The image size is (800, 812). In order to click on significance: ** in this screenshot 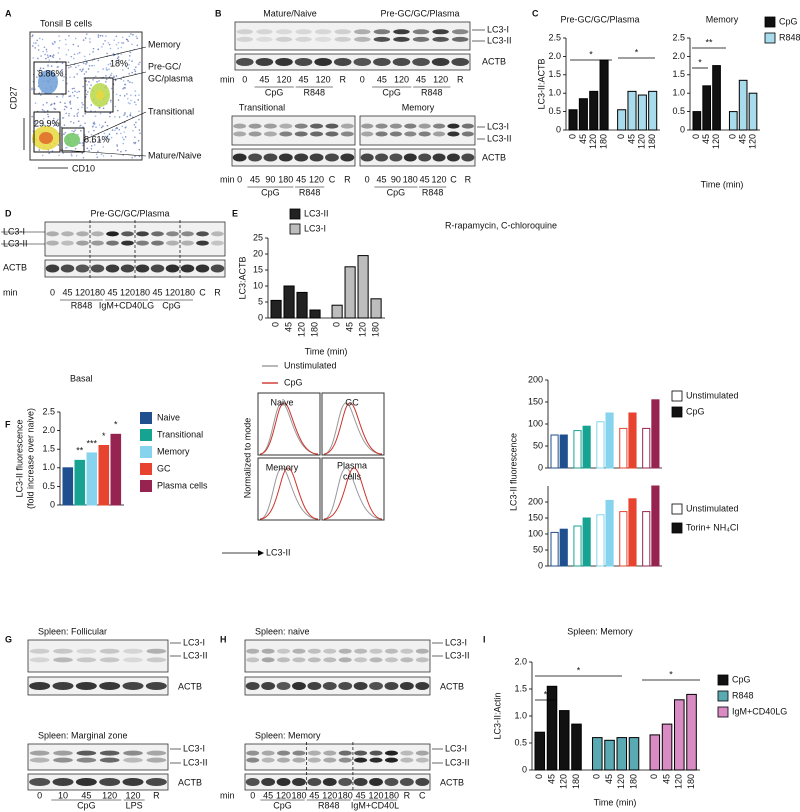, I will do `click(80, 451)`.